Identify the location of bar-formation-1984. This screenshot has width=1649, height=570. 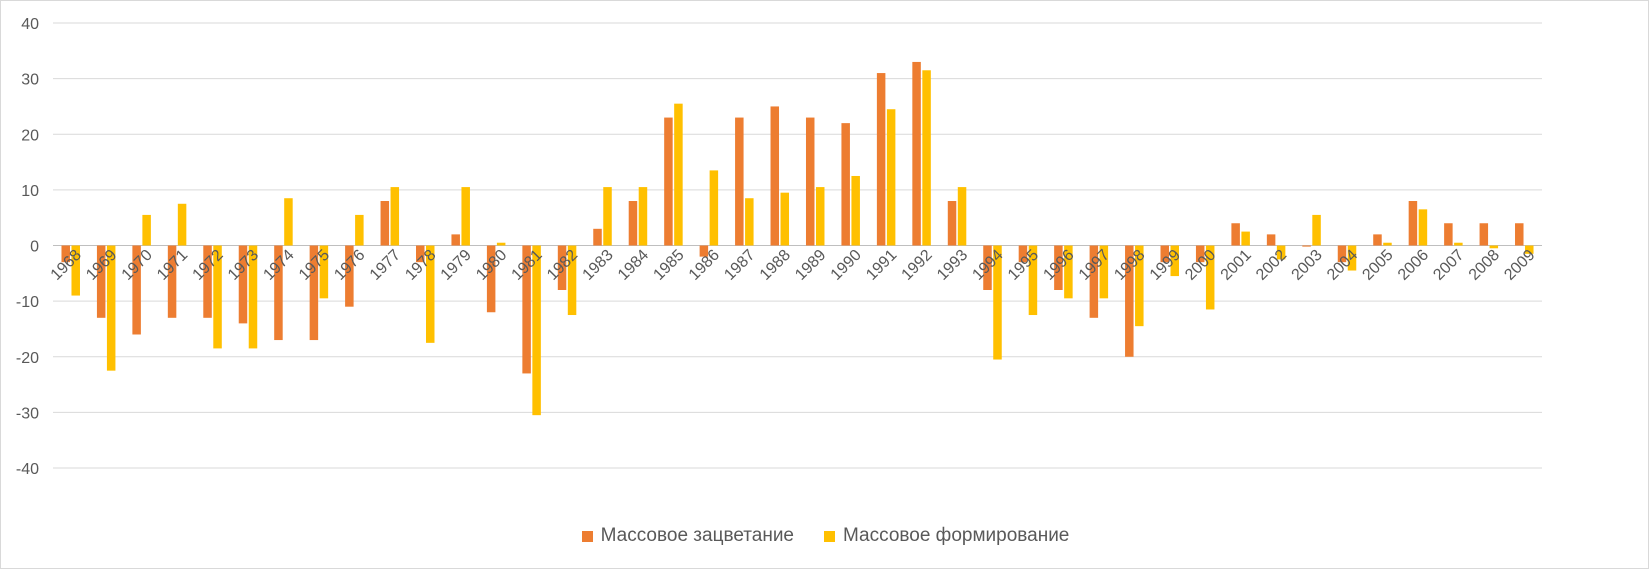
(643, 216).